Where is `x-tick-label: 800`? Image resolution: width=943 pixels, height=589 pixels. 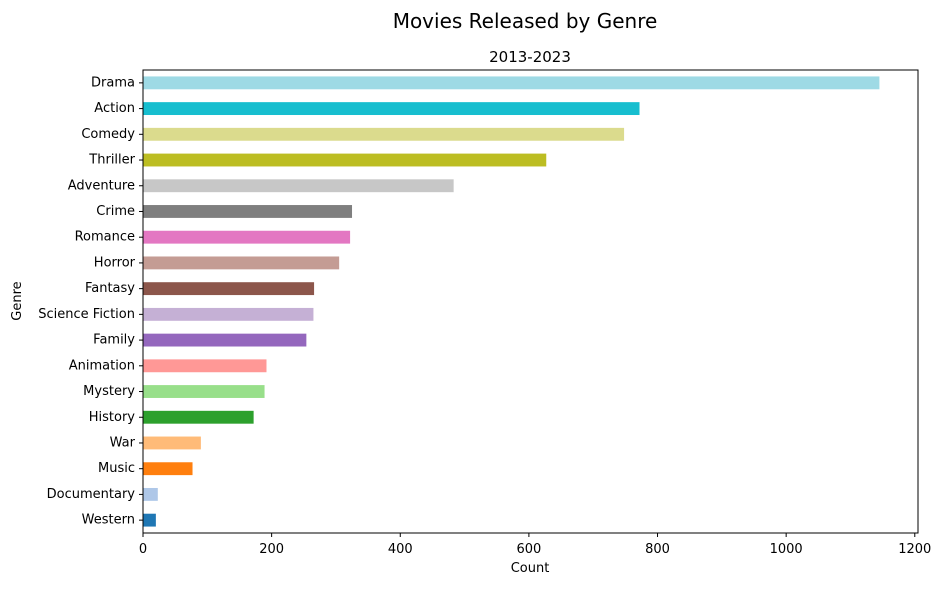
x-tick-label: 800 is located at coordinates (657, 549).